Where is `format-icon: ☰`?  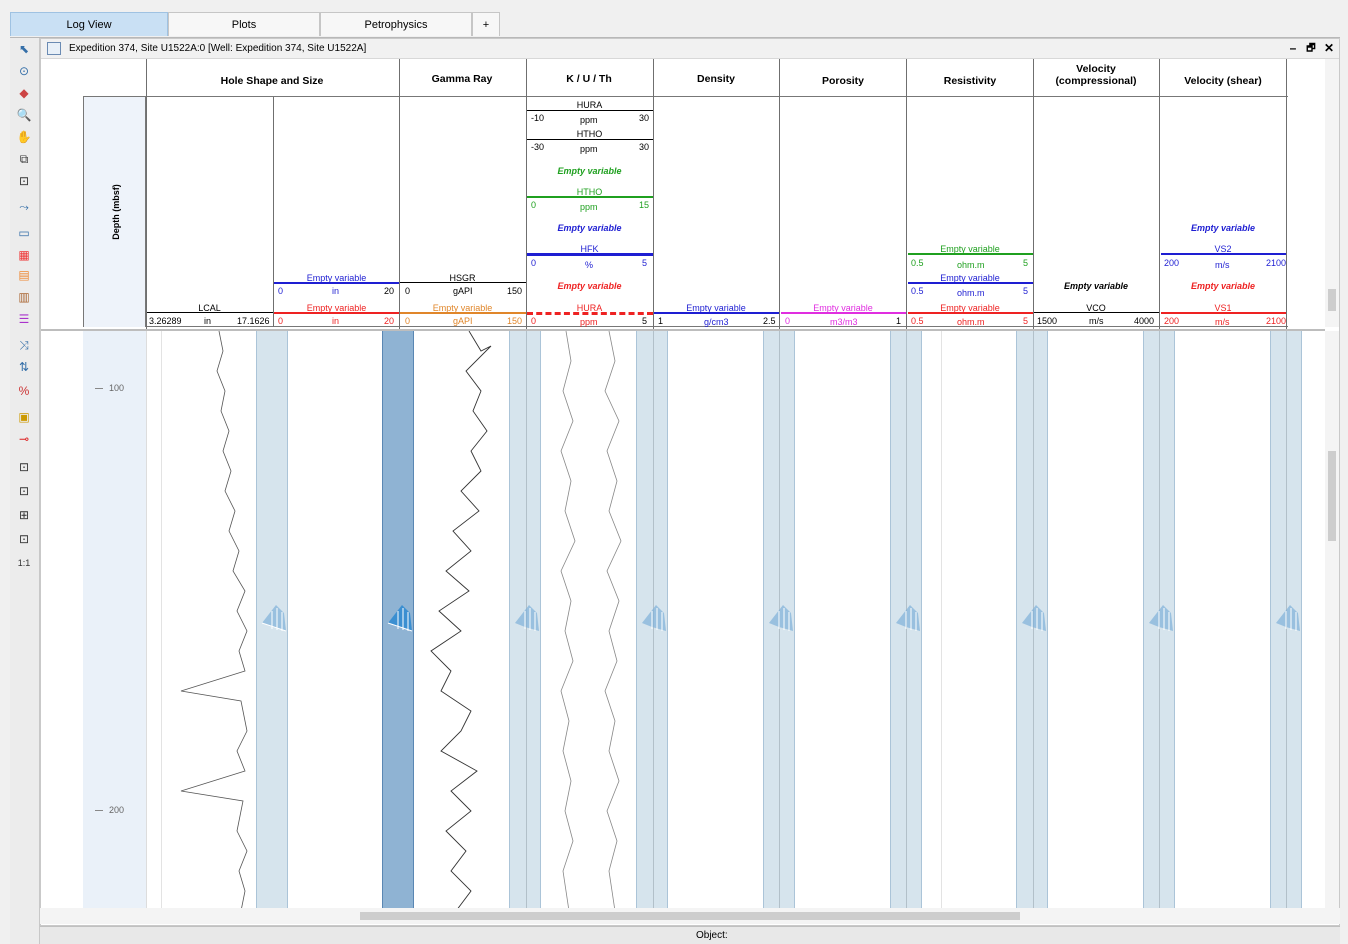
format-icon: ☰ is located at coordinates (24, 319).